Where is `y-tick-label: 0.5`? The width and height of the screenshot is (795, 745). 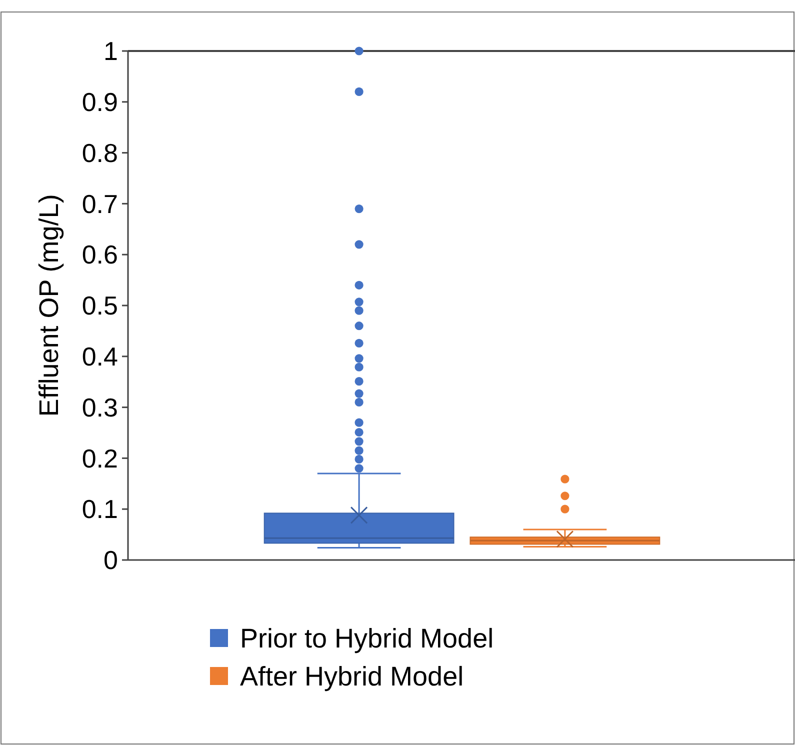
y-tick-label: 0.5 is located at coordinates (100, 305).